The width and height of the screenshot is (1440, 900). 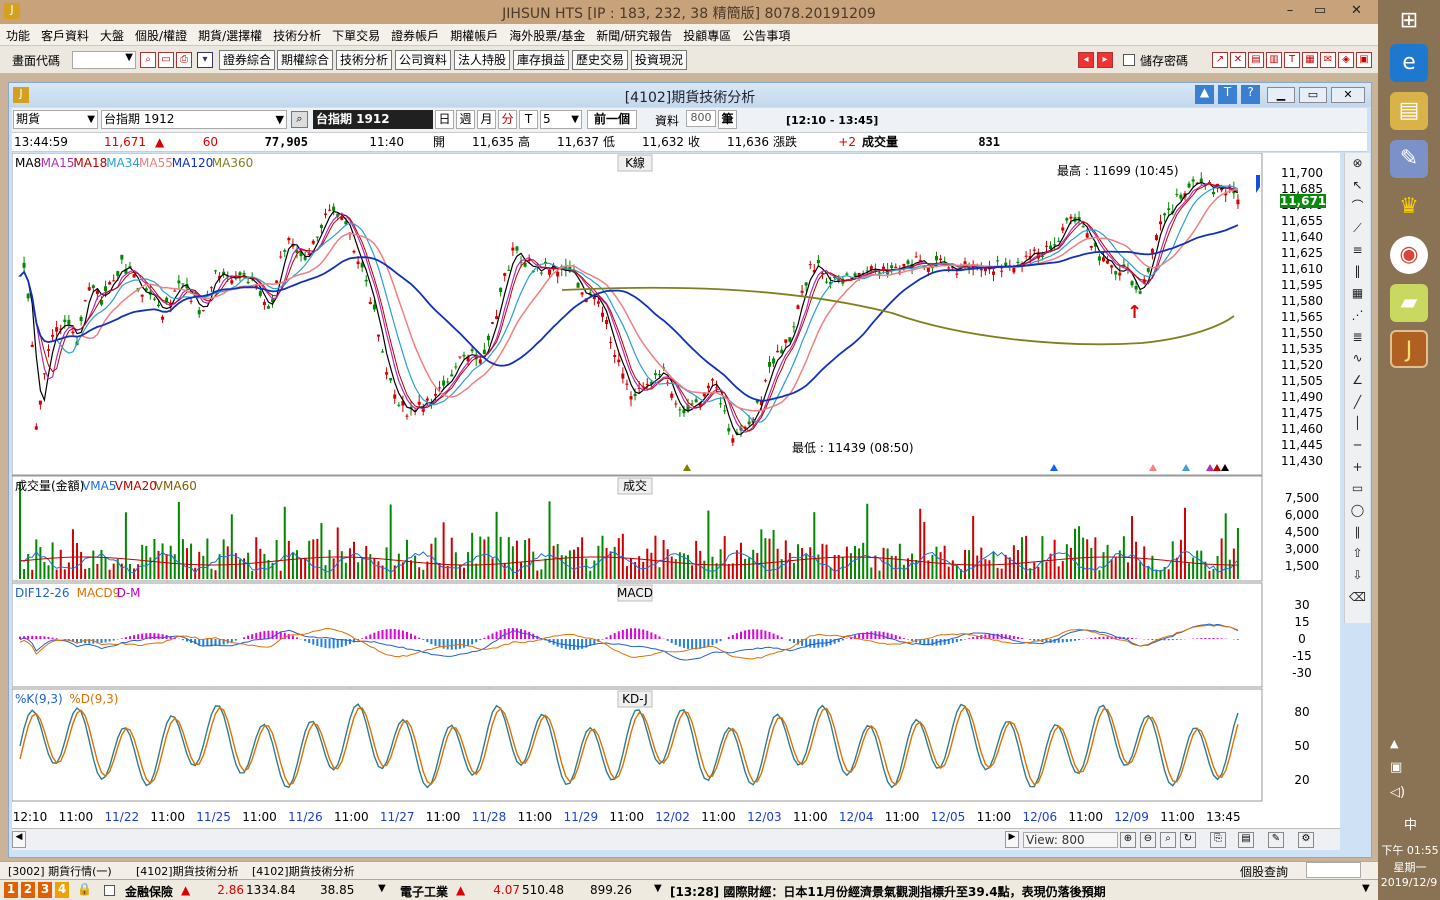 What do you see at coordinates (1129, 60) in the screenshot?
I see `save-password-checkbox` at bounding box center [1129, 60].